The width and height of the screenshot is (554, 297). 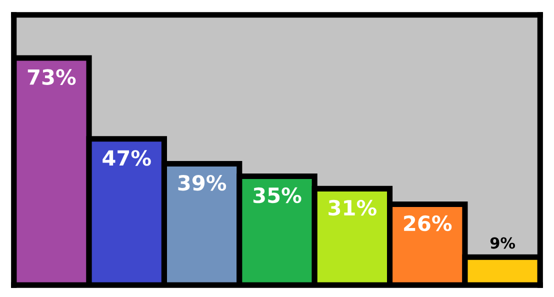 What do you see at coordinates (428, 223) in the screenshot?
I see `data-label: 26%` at bounding box center [428, 223].